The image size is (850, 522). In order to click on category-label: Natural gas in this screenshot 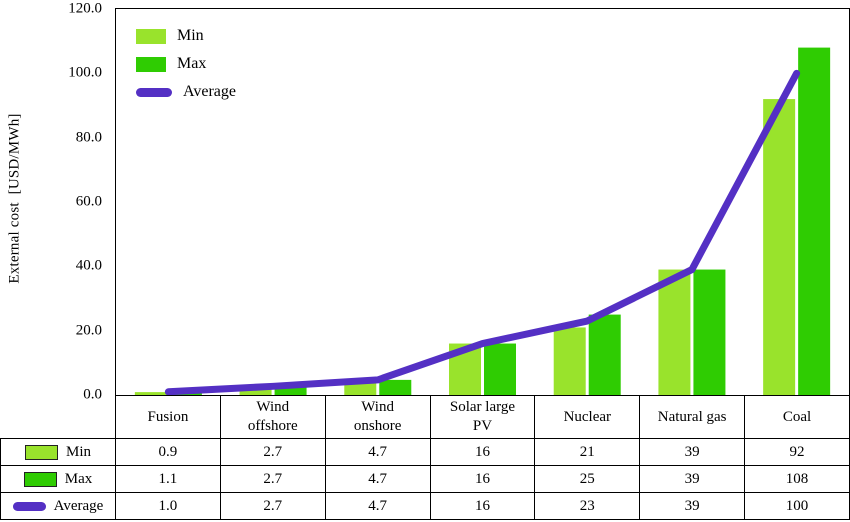, I will do `click(692, 417)`.